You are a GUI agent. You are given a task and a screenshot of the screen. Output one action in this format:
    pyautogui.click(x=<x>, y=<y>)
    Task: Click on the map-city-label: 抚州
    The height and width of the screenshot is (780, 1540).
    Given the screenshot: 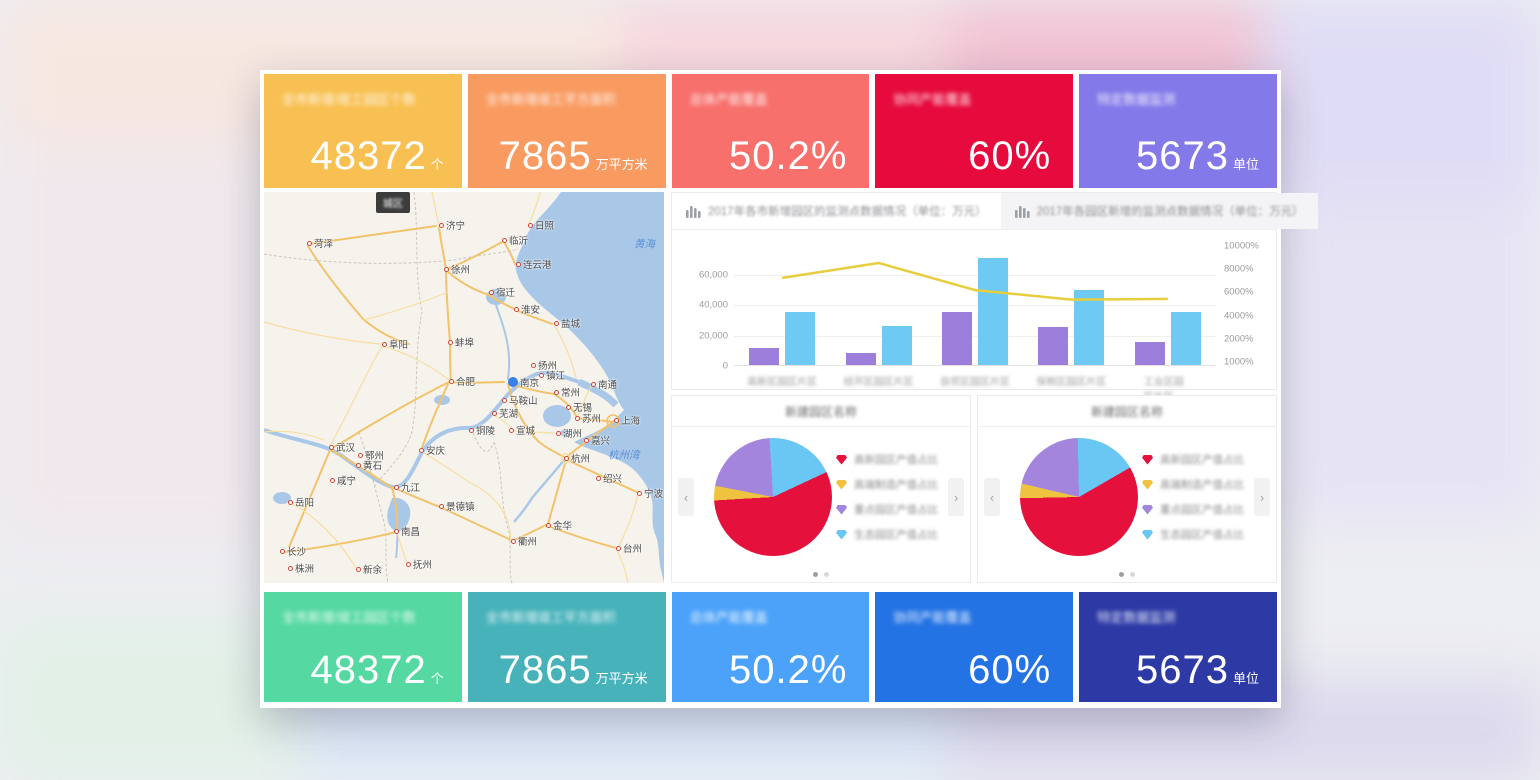 What is the action you would take?
    pyautogui.click(x=419, y=564)
    